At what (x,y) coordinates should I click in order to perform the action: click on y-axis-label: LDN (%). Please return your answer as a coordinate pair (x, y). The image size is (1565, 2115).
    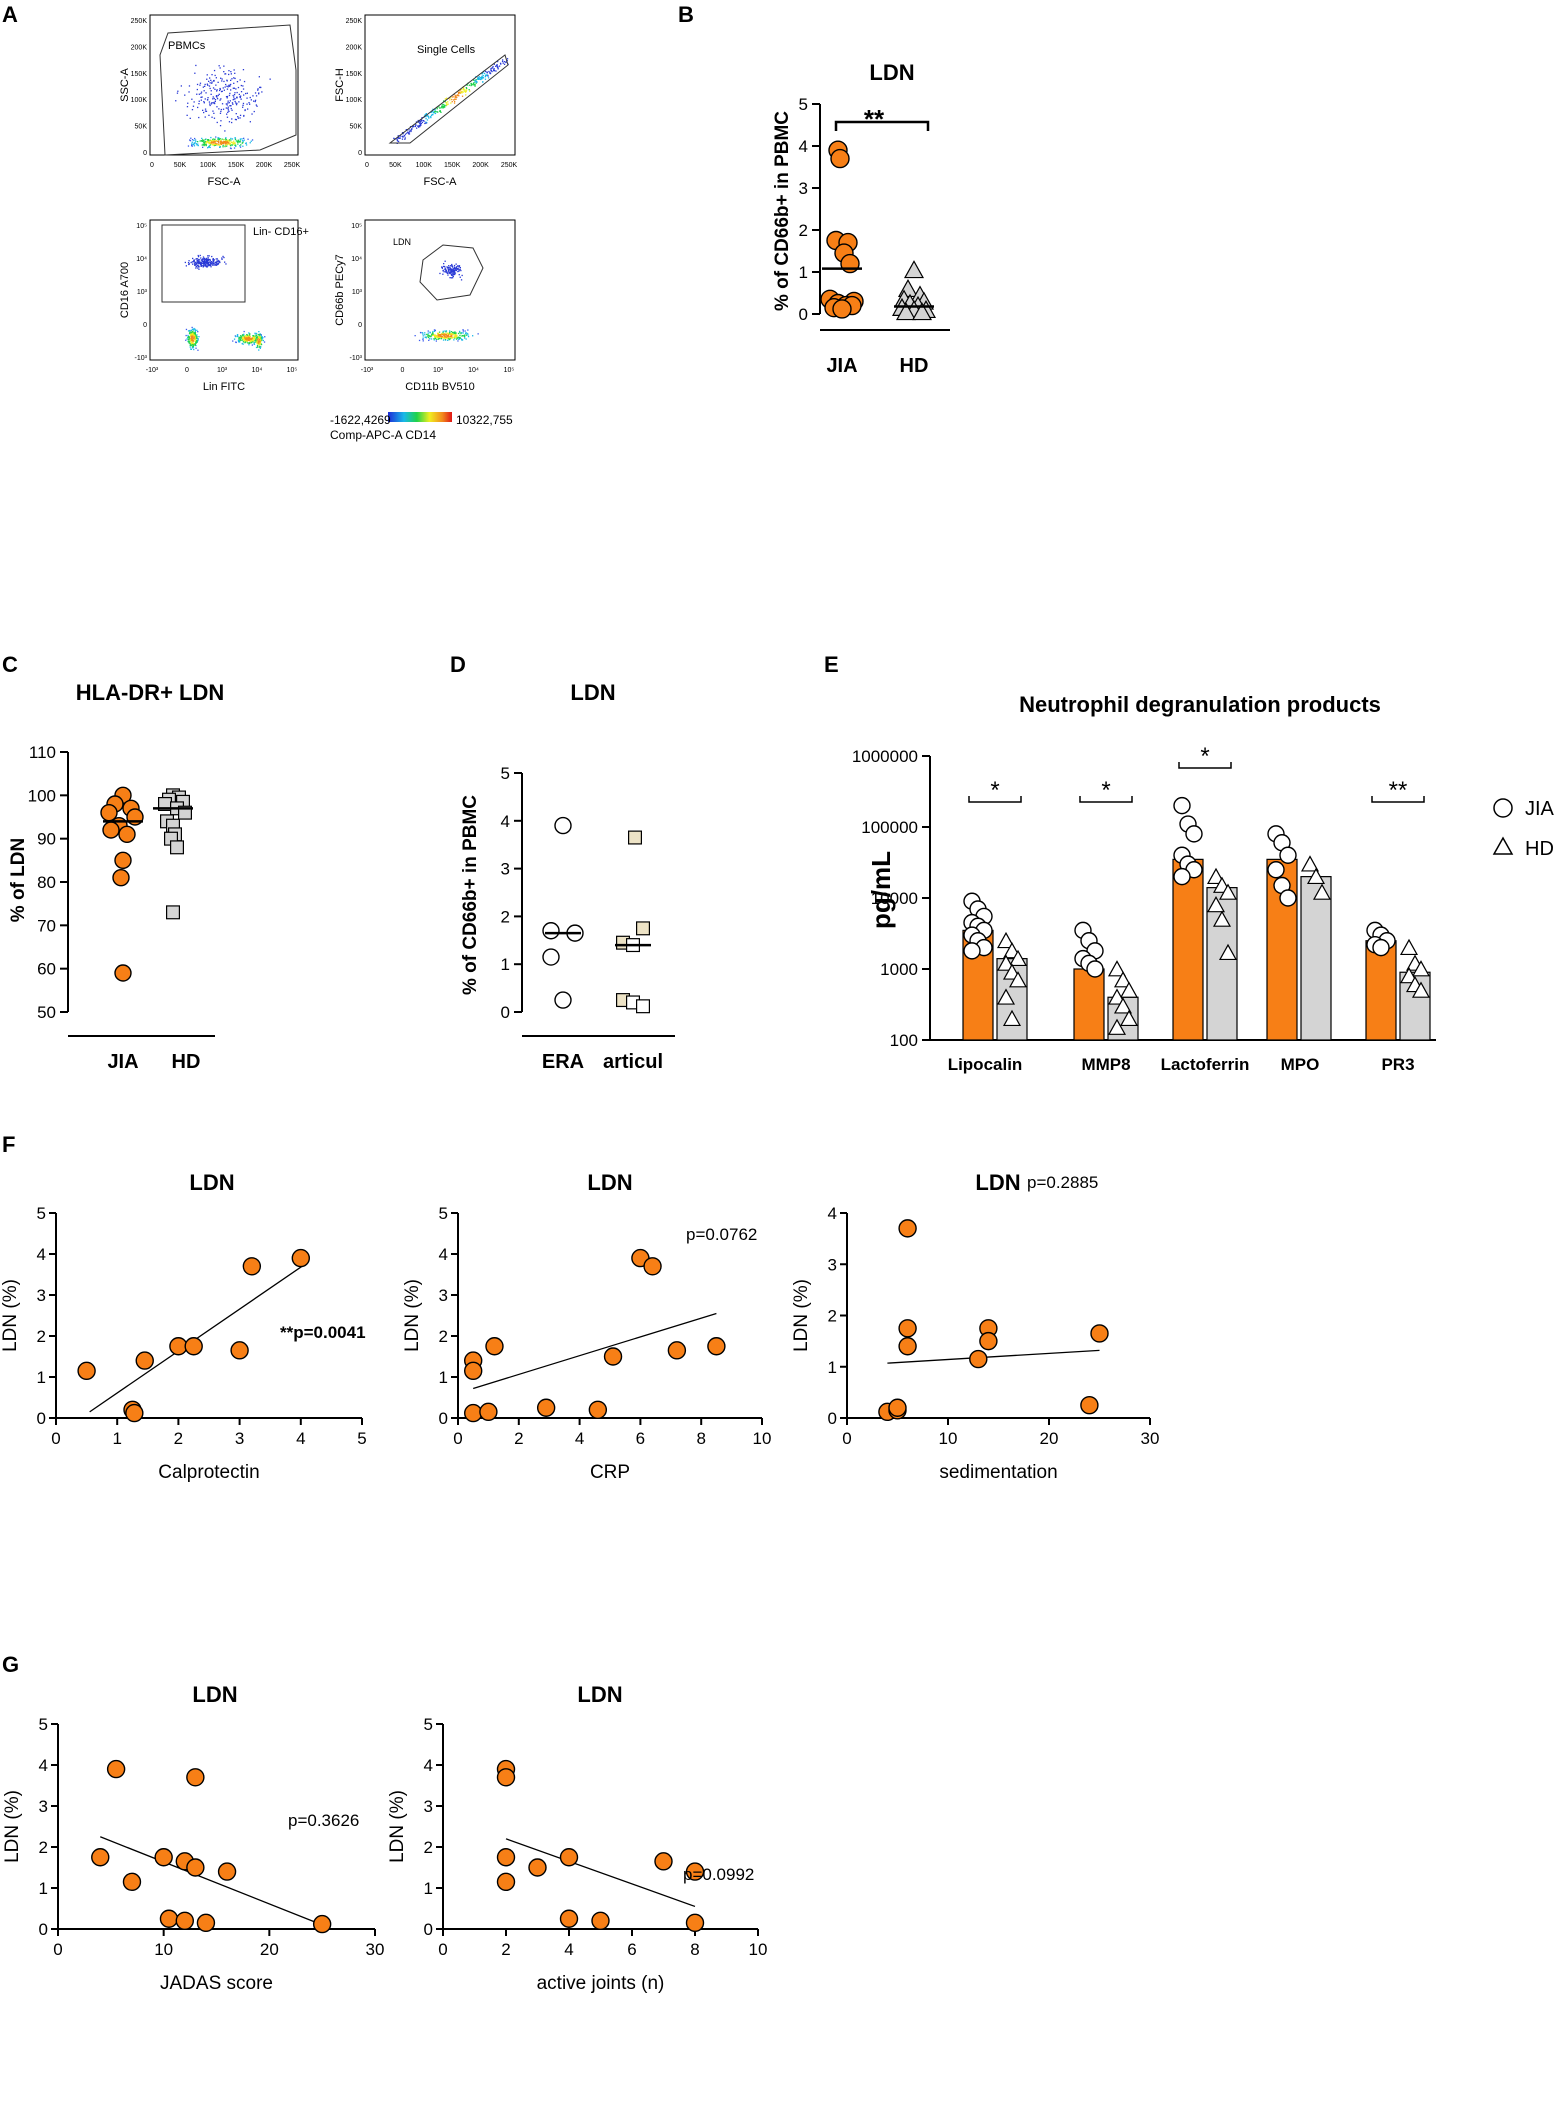
    Looking at the image, I should click on (397, 1826).